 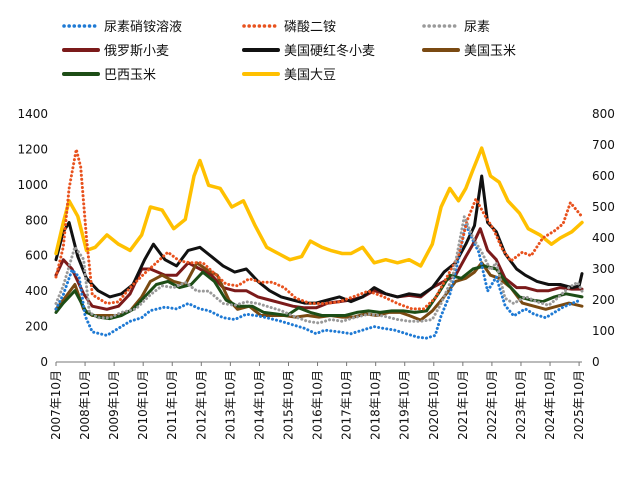 I want to click on left-y-tick-label: 600, so click(x=36, y=256).